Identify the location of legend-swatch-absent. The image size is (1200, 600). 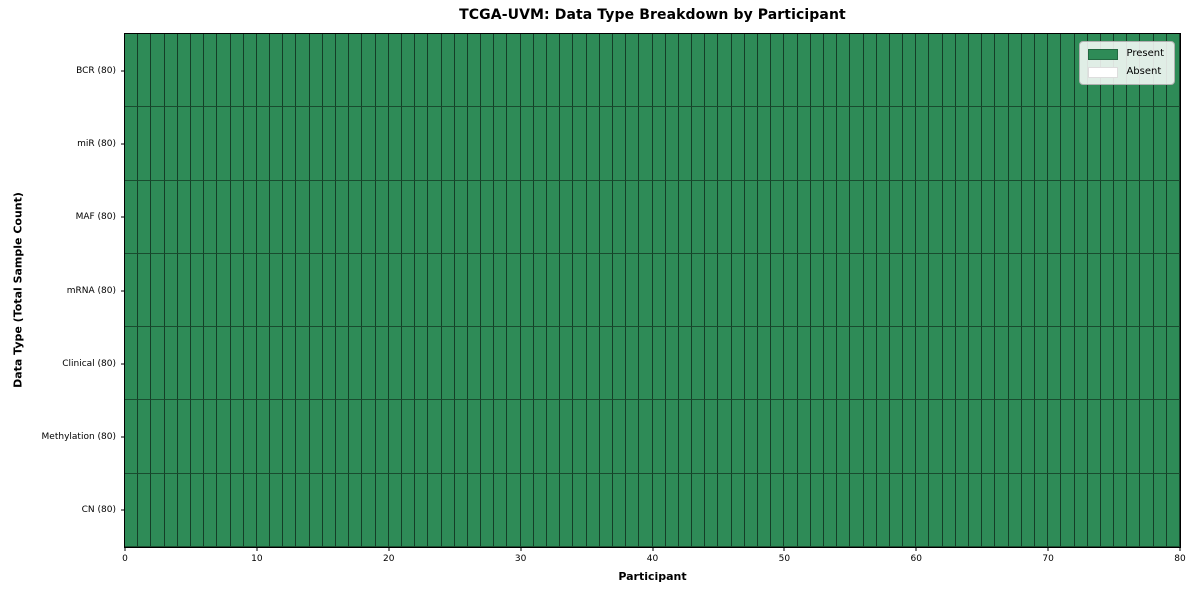
(1103, 72).